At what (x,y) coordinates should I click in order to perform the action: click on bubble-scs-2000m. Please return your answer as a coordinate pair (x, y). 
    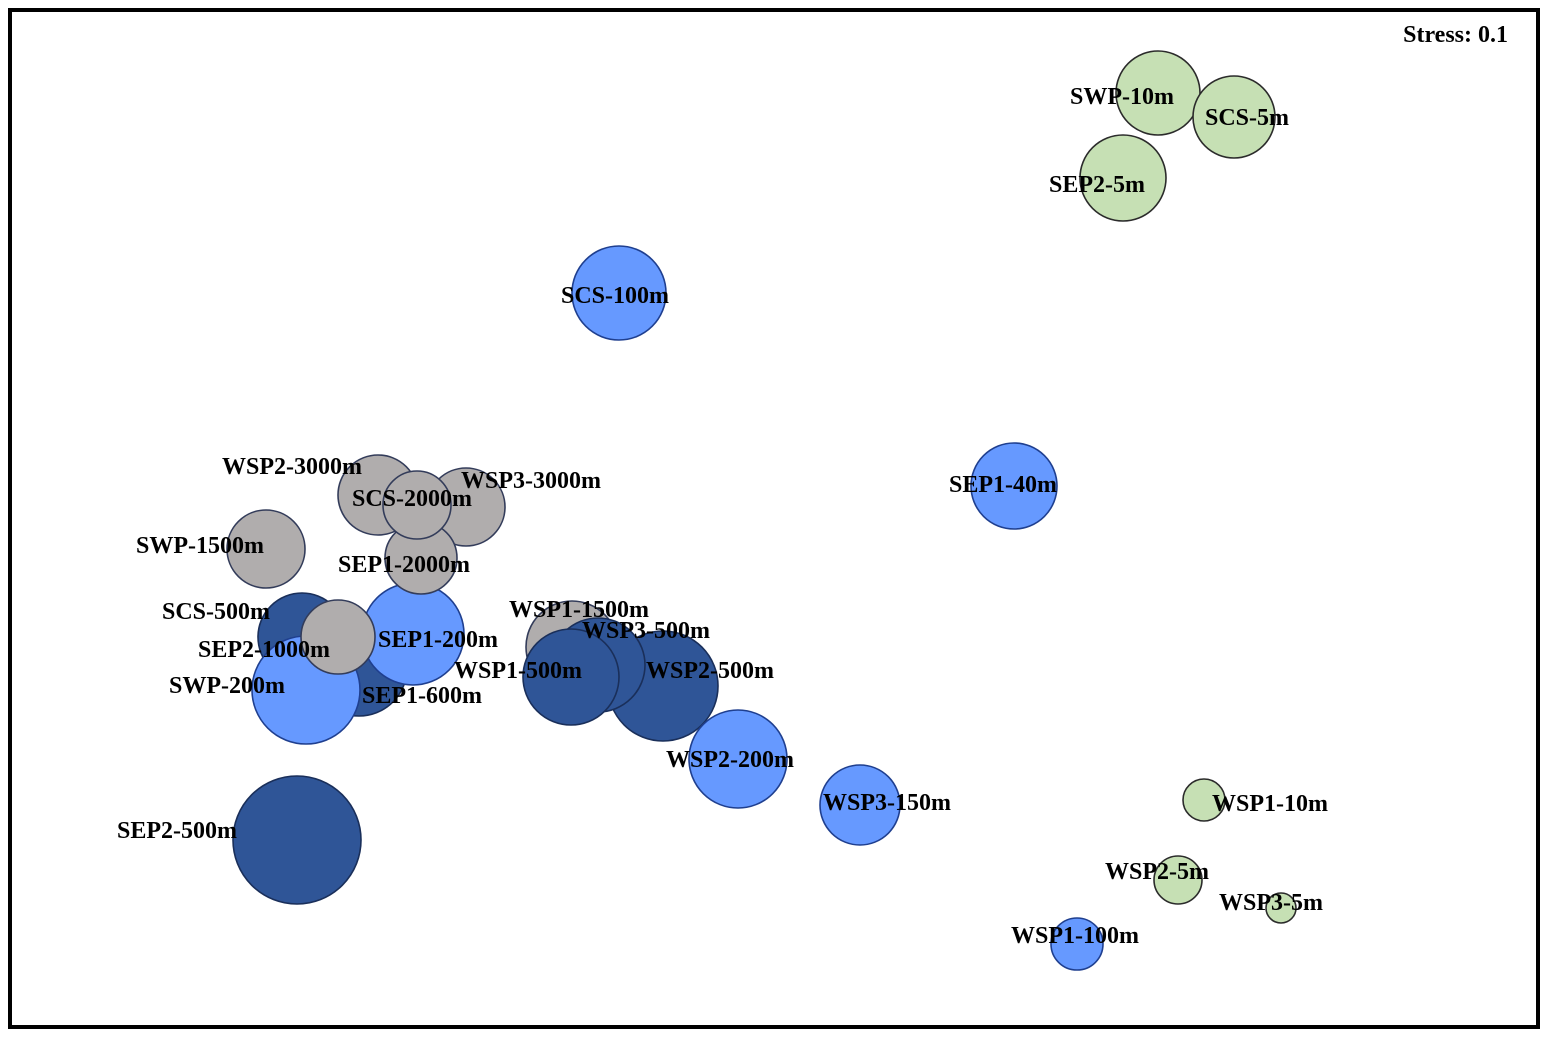
    Looking at the image, I should click on (417, 505).